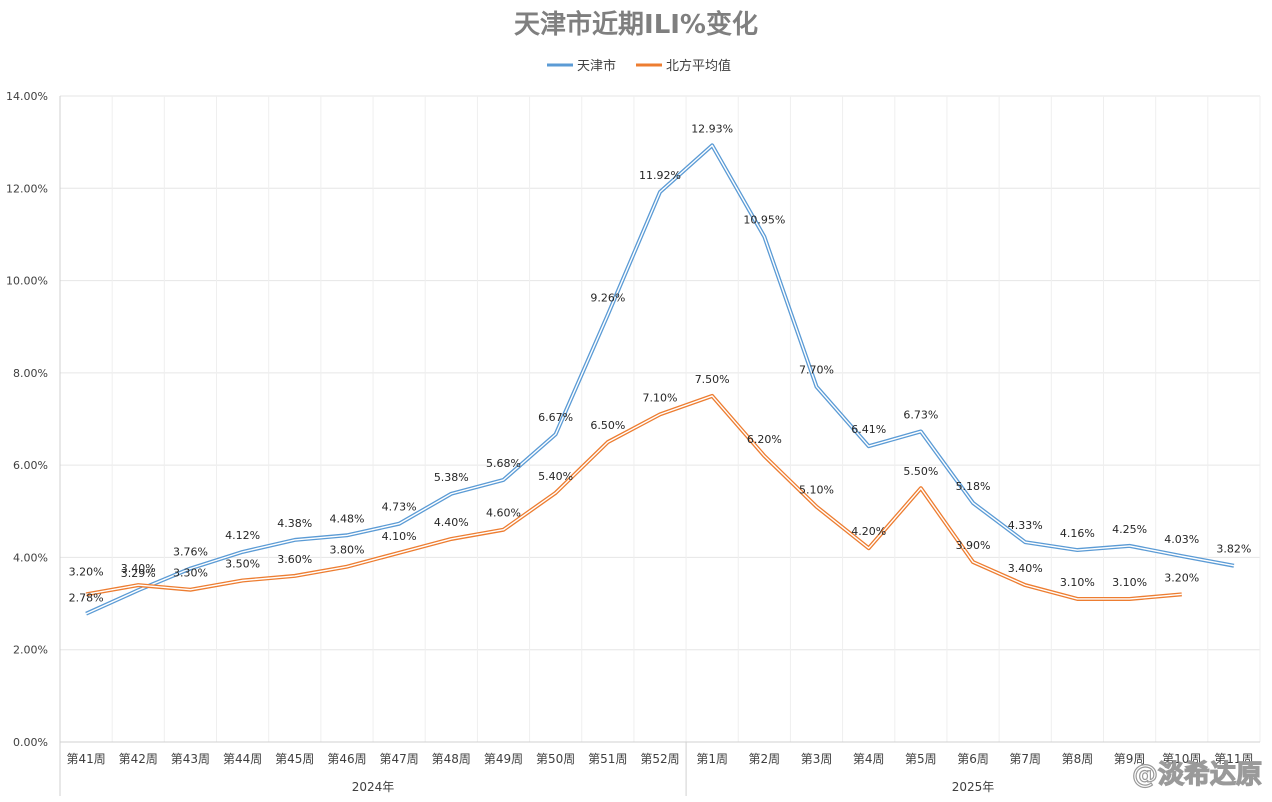  I want to click on data-label-tianjin: 6.41%, so click(868, 429).